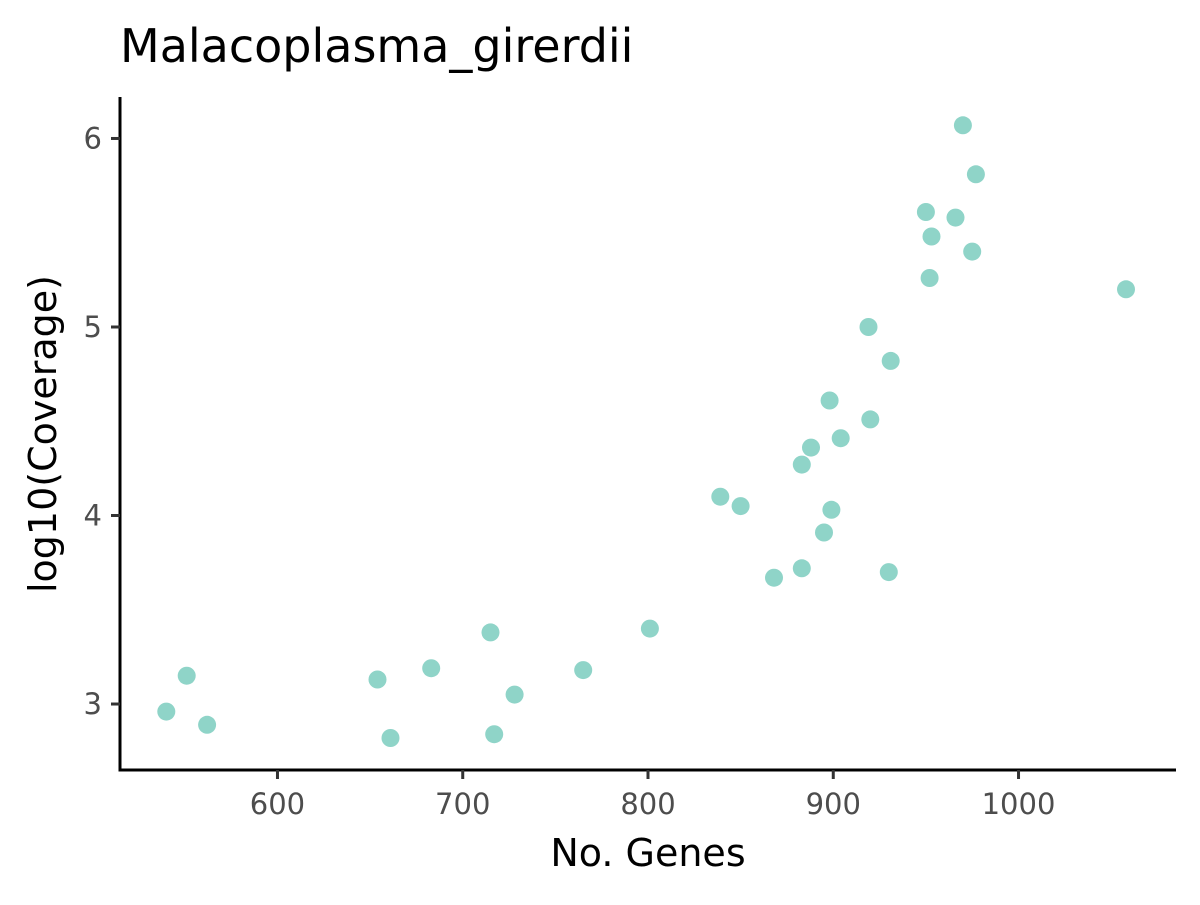 This screenshot has width=1200, height=905. What do you see at coordinates (43, 434) in the screenshot?
I see `y-axis-title: log10(Coverage)` at bounding box center [43, 434].